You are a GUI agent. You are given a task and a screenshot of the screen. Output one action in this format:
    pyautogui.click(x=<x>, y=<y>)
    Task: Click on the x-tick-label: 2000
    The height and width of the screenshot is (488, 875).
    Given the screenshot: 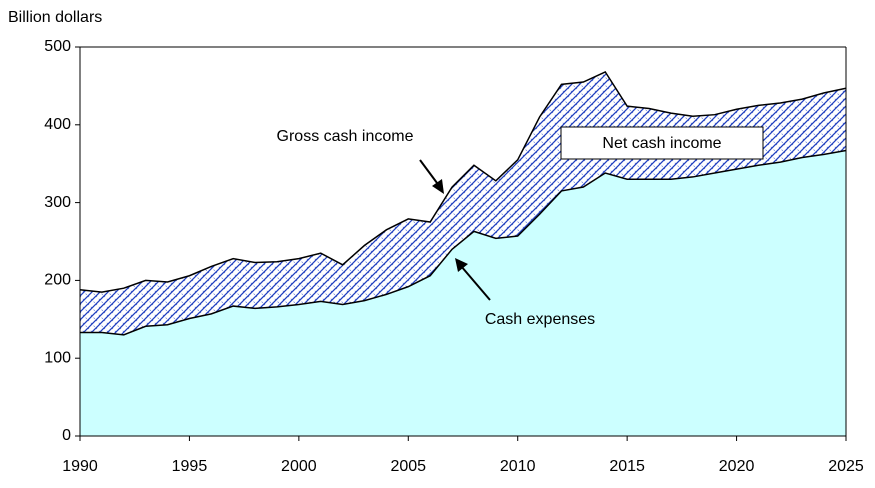 What is the action you would take?
    pyautogui.click(x=299, y=466)
    